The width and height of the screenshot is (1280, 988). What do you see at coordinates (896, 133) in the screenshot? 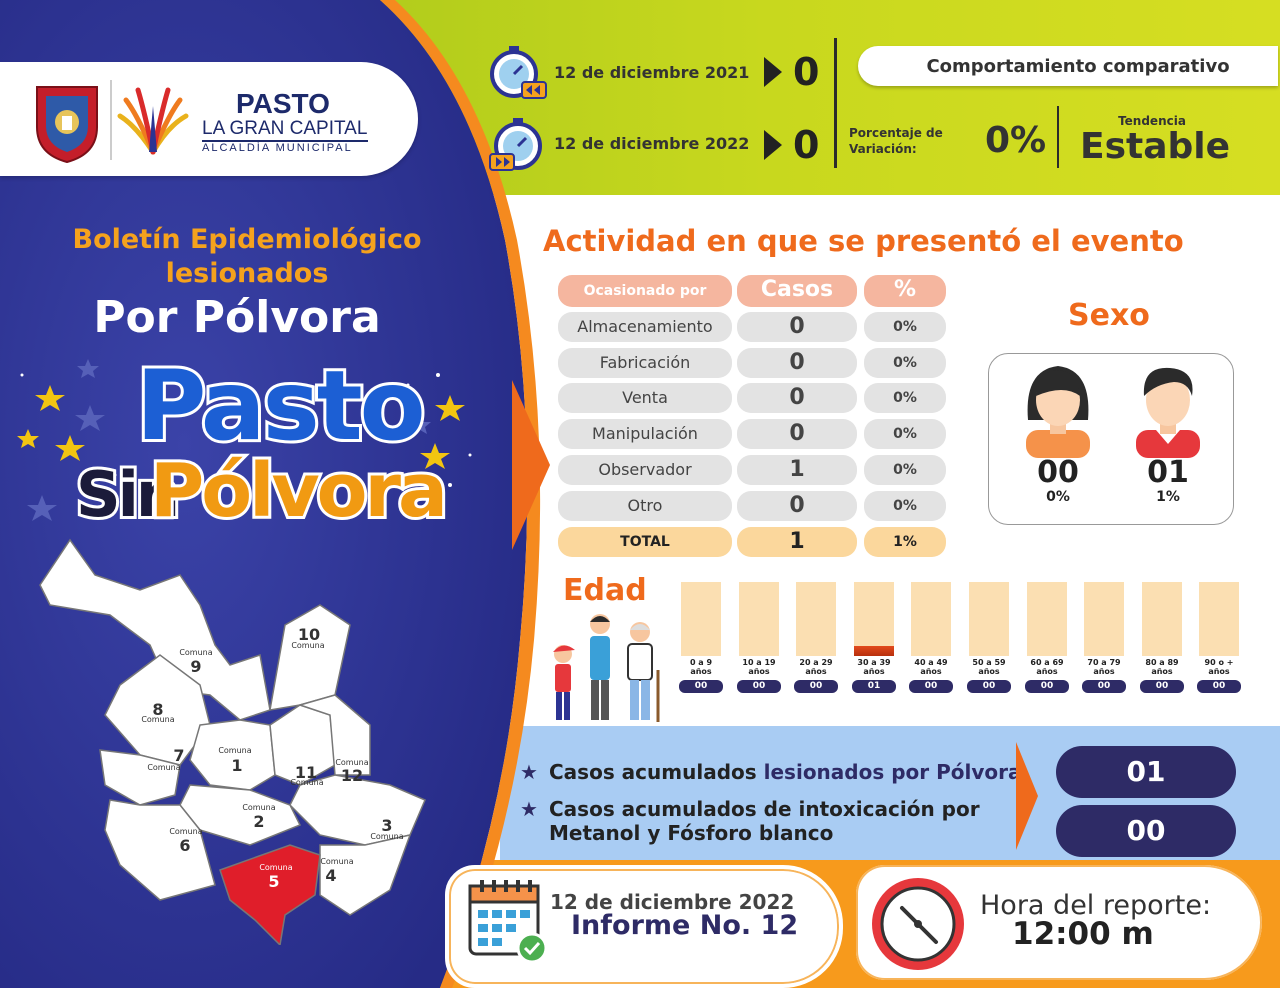
I see `variation-label-1: Porcentaje de` at bounding box center [896, 133].